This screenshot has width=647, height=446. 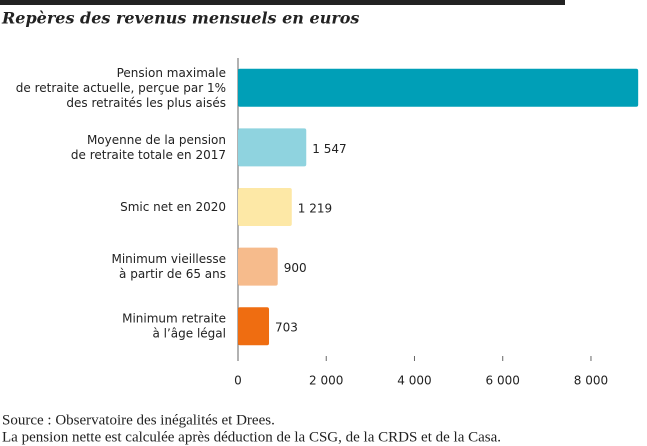 I want to click on category-label: Smic net en 2020, so click(x=173, y=207).